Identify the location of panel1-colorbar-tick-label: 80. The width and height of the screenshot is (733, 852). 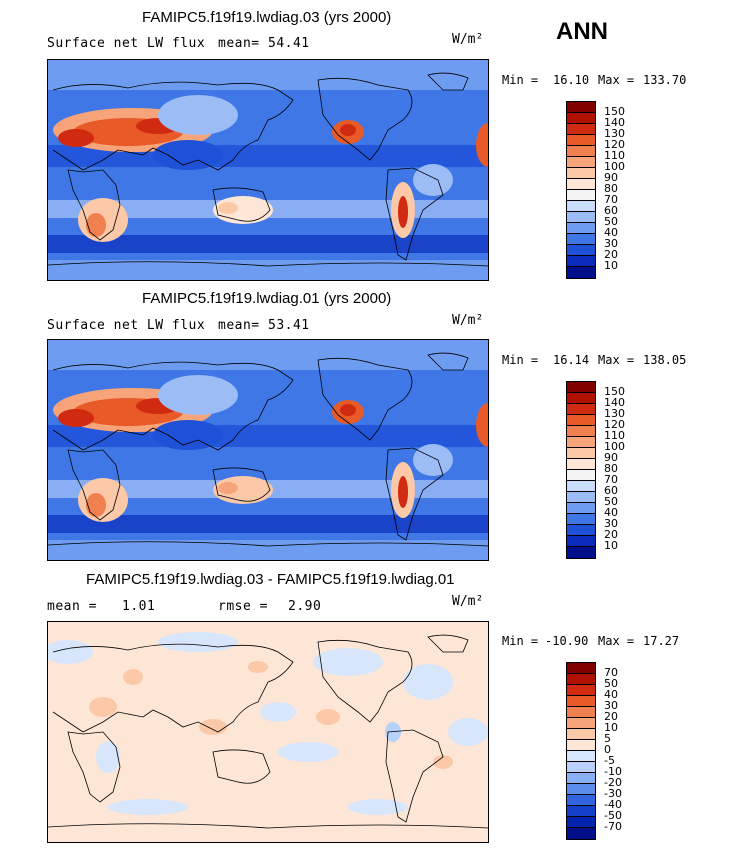
(611, 188).